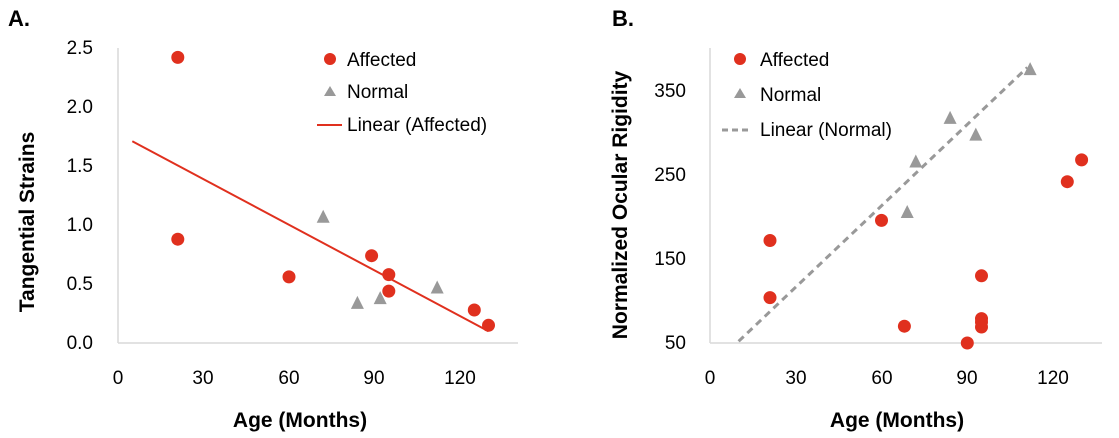  I want to click on panel-a-xtick: 30, so click(202, 378).